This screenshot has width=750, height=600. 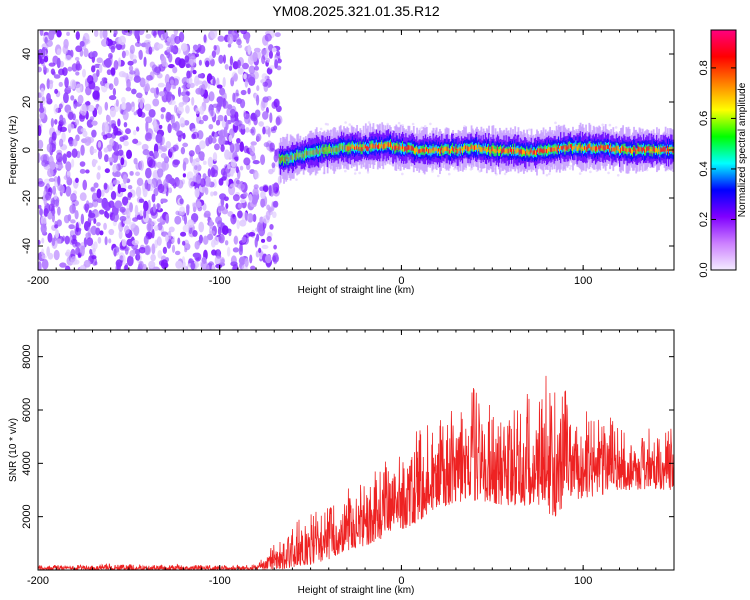 I want to click on y-tick-label: 2000, so click(x=27, y=516).